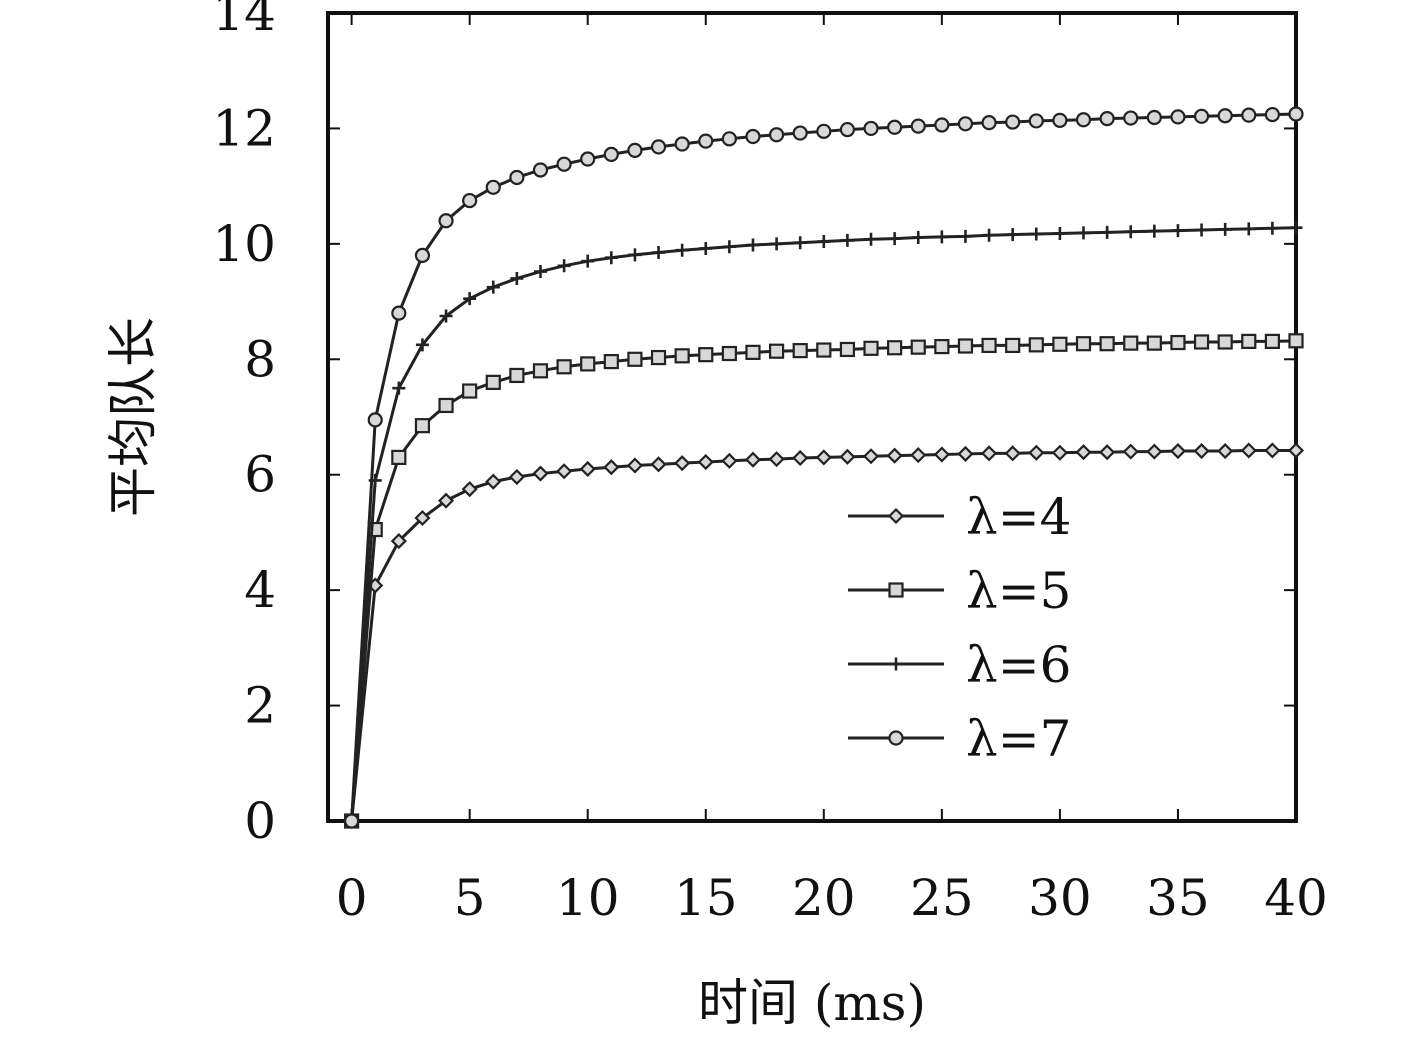  What do you see at coordinates (812, 1003) in the screenshot?
I see `x-axis-title: 时间 (ms)` at bounding box center [812, 1003].